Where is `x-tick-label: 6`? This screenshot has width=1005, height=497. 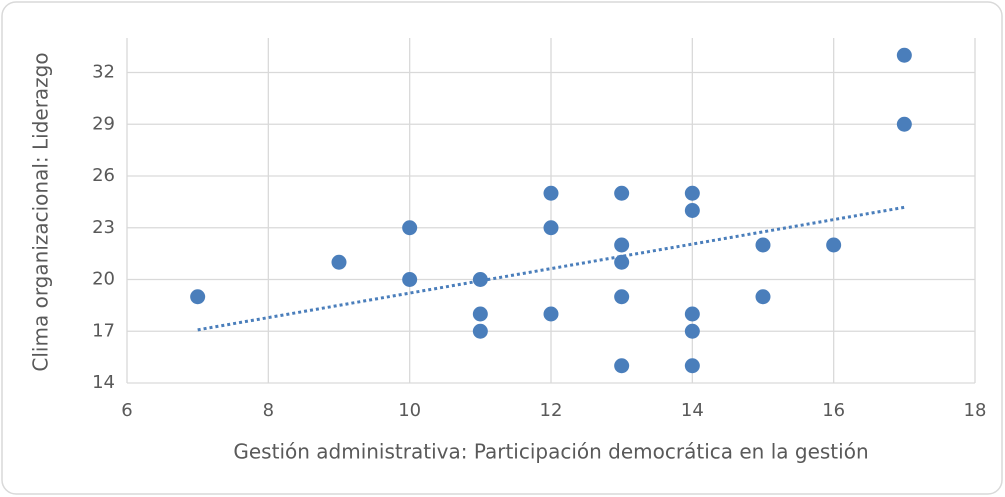 x-tick-label: 6 is located at coordinates (126, 410).